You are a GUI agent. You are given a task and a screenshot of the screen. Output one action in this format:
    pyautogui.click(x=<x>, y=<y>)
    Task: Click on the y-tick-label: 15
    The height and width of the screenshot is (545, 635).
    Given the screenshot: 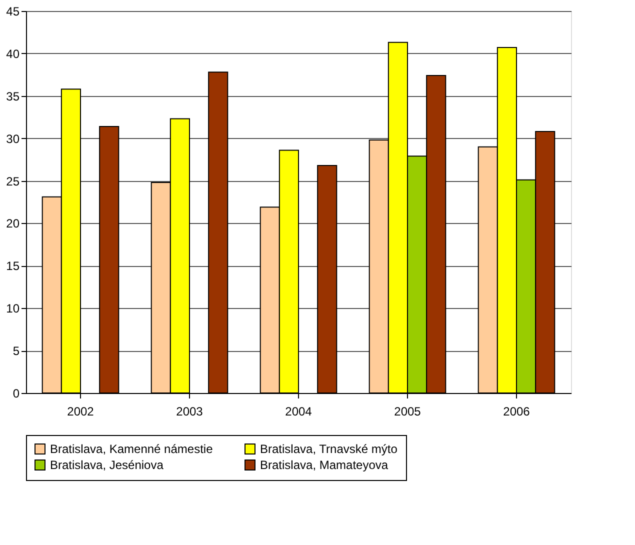 What is the action you would take?
    pyautogui.click(x=13, y=266)
    